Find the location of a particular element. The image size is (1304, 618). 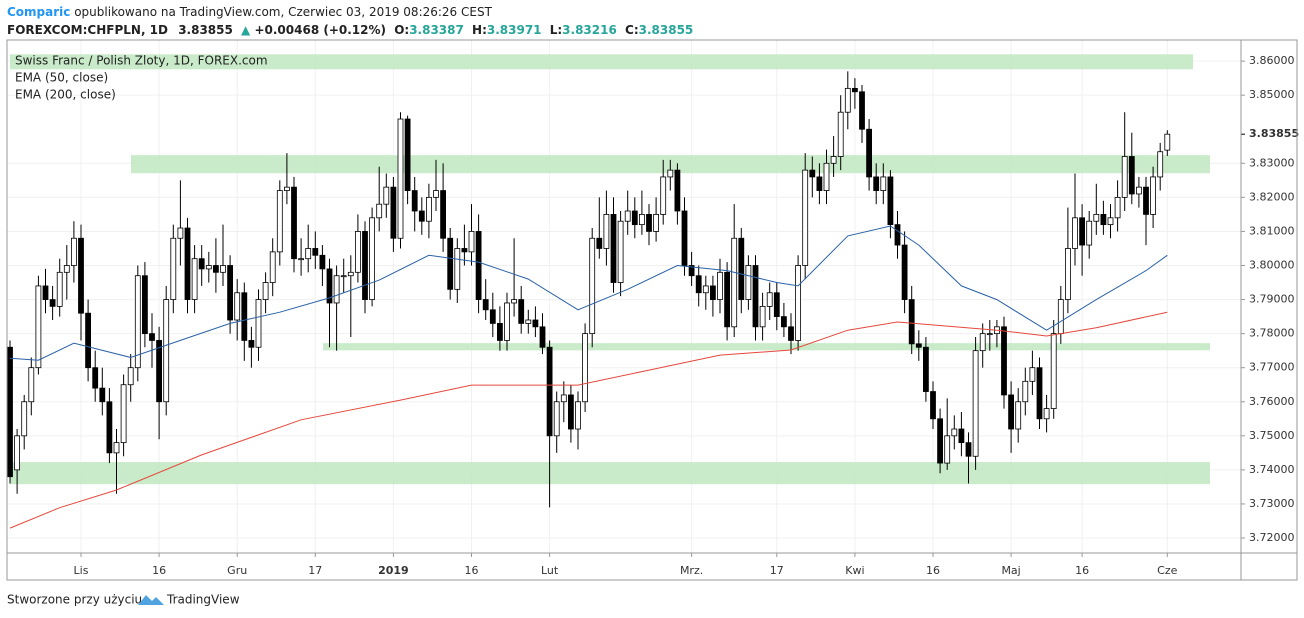

x-tick-label: Cze is located at coordinates (1167, 570).